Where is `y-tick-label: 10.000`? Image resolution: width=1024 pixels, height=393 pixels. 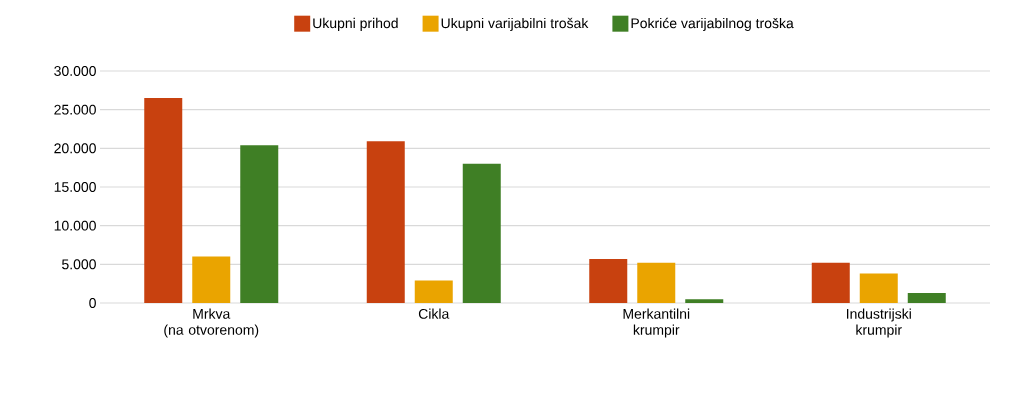
y-tick-label: 10.000 is located at coordinates (75, 225).